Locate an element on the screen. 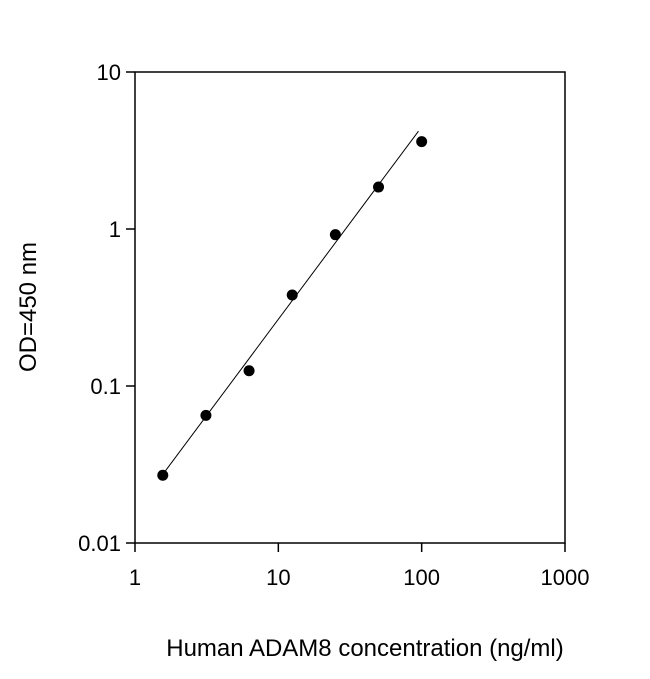 Image resolution: width=650 pixels, height=679 pixels. x-axis-label: Human ADAM8 concentration (ng/ml) is located at coordinates (365, 648).